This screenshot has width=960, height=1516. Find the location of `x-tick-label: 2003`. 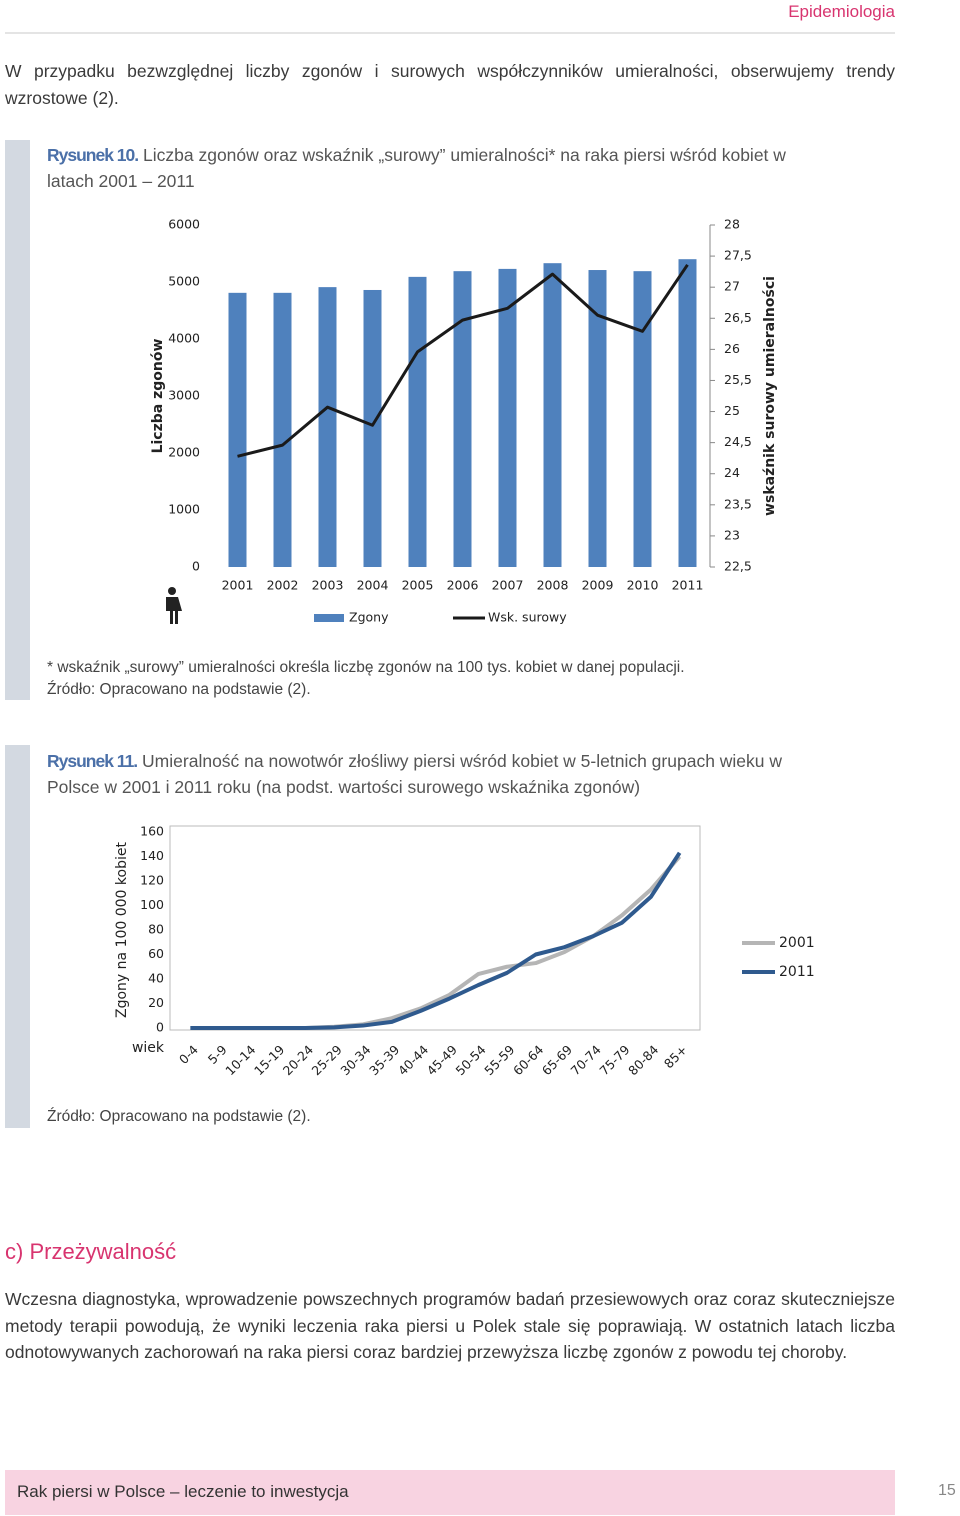

x-tick-label: 2003 is located at coordinates (328, 585).